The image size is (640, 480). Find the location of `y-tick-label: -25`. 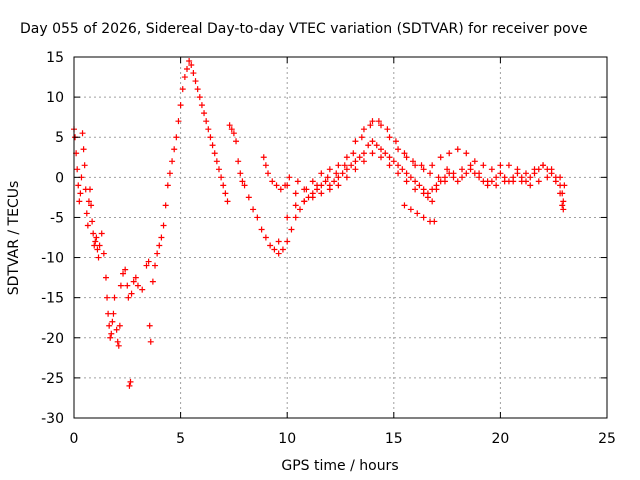

y-tick-label: -25 is located at coordinates (52, 379).